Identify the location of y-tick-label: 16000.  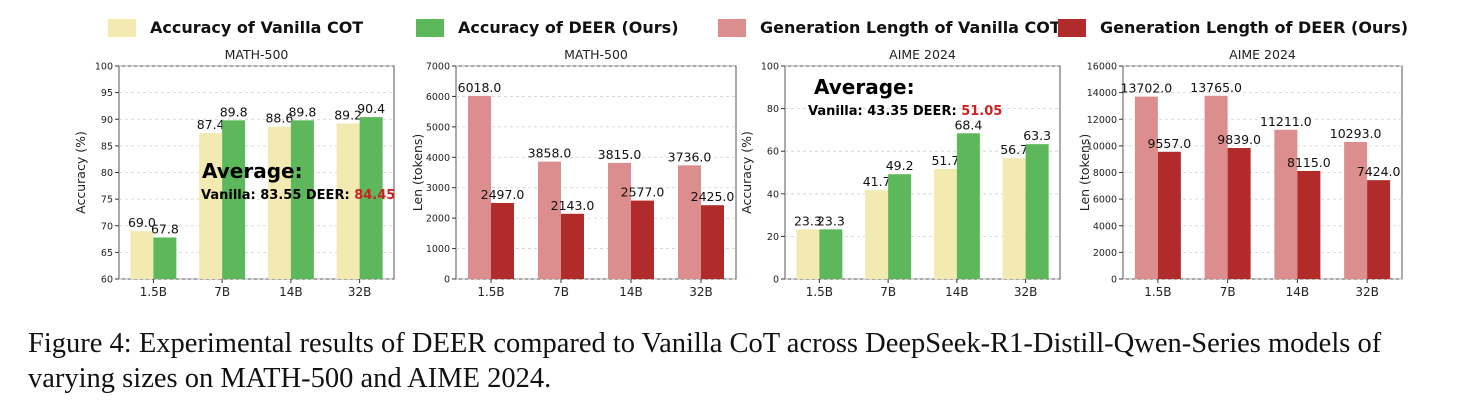
(1102, 67).